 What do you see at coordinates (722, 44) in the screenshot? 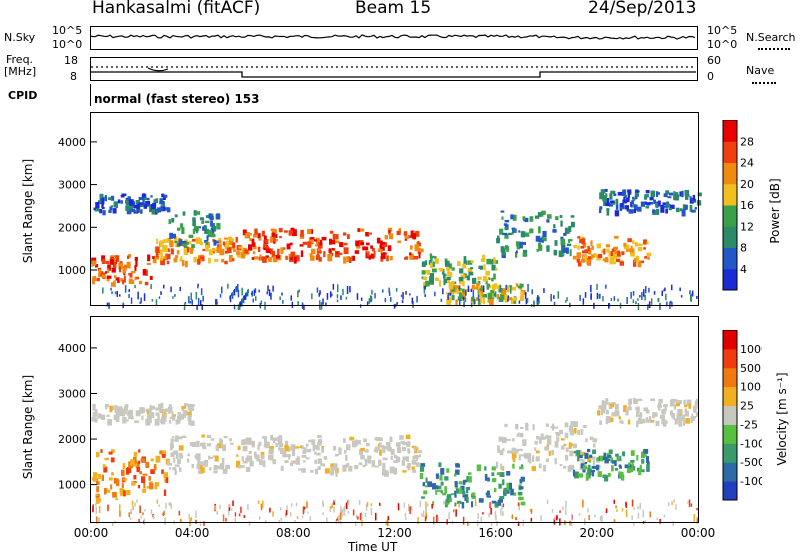
I see `nsearch-bottom-label: 10^0` at bounding box center [722, 44].